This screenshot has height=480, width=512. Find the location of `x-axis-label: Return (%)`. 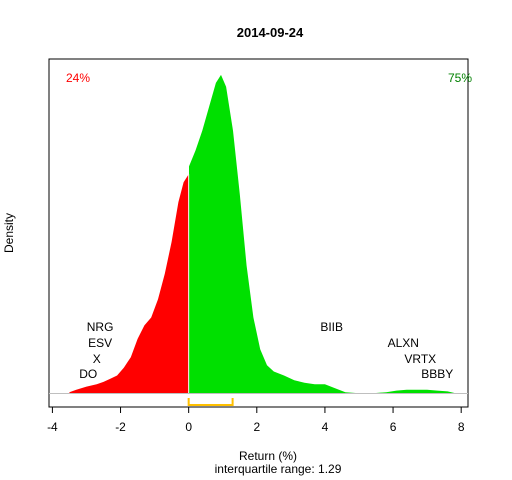

x-axis-label: Return (%) is located at coordinates (268, 456).